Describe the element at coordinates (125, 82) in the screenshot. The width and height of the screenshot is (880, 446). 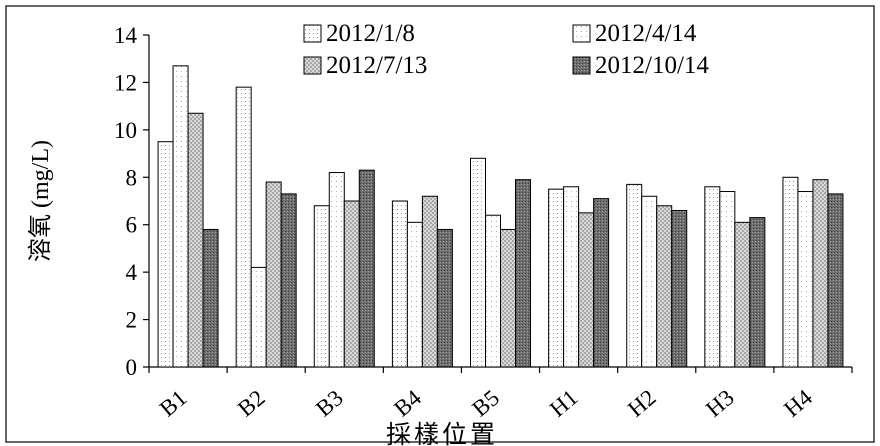
I see `y-tick-label: 12` at that location.